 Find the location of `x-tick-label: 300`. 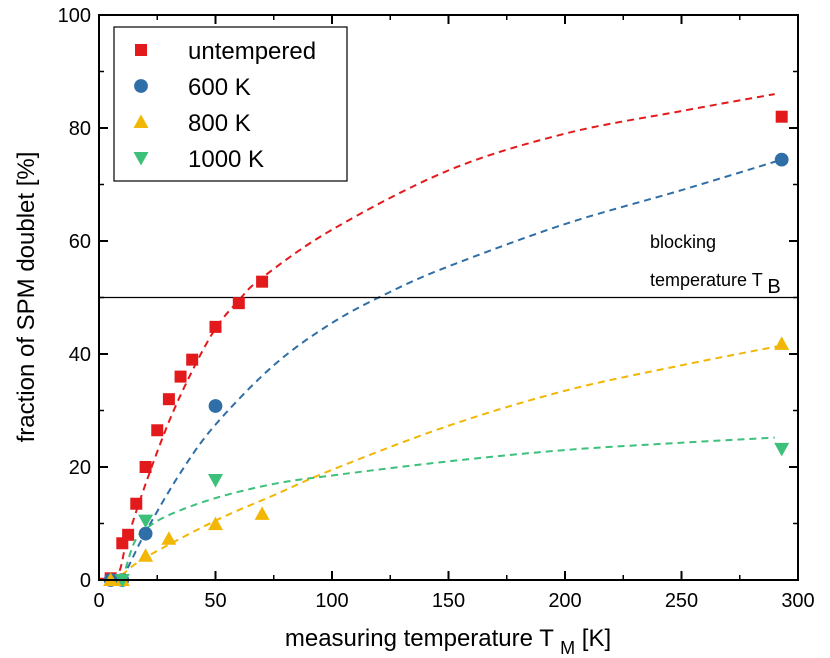

x-tick-label: 300 is located at coordinates (797, 601).